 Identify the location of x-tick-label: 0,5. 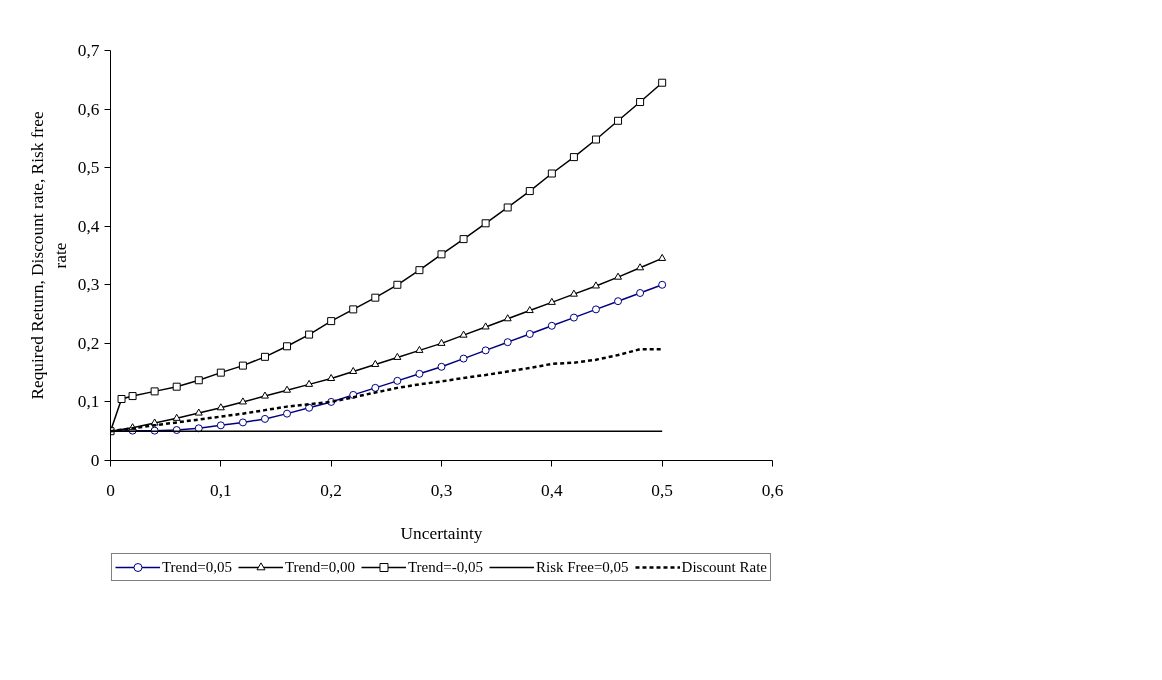
(662, 490).